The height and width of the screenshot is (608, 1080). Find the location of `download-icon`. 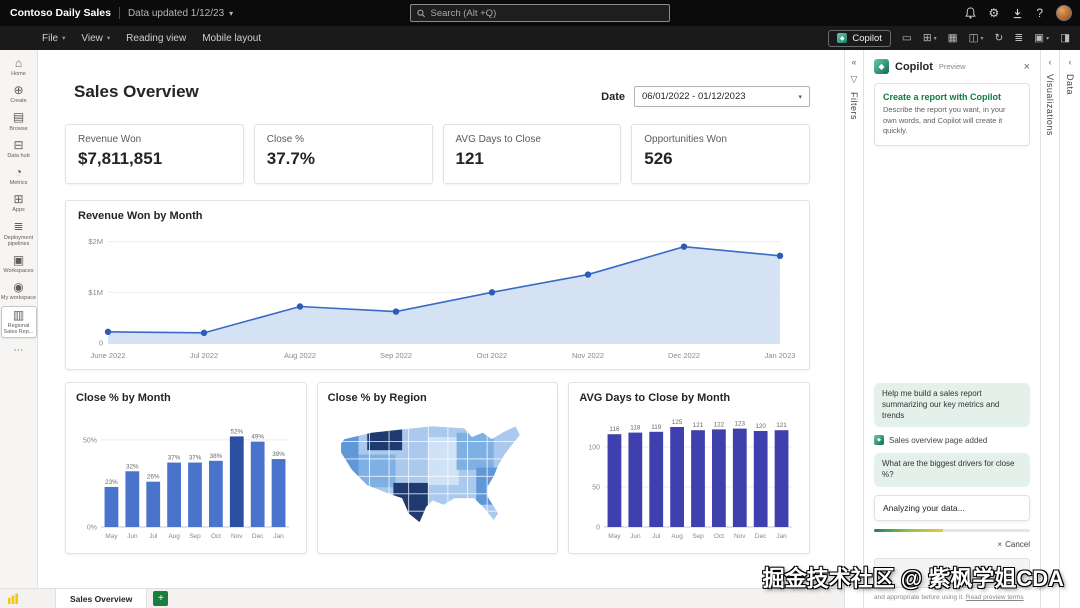

download-icon is located at coordinates (1017, 13).